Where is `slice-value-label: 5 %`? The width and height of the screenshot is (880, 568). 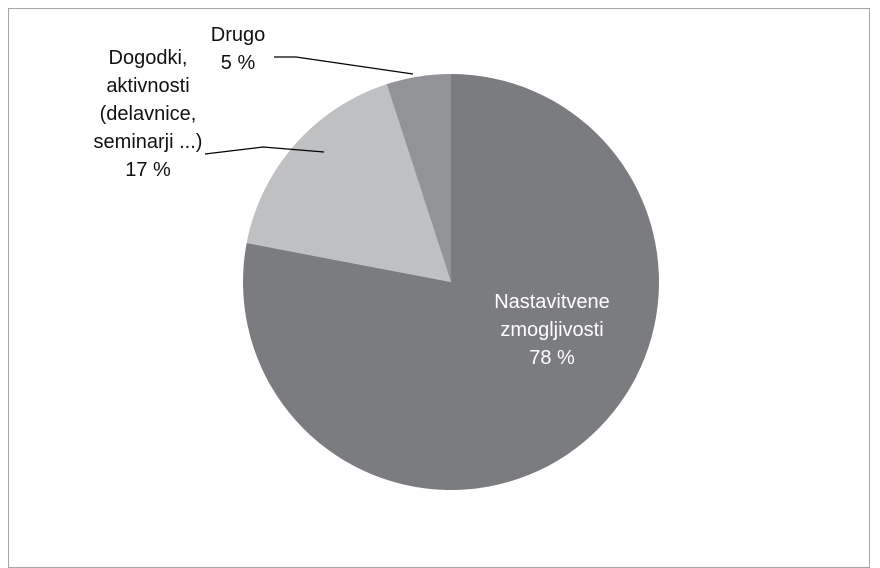
slice-value-label: 5 % is located at coordinates (238, 63).